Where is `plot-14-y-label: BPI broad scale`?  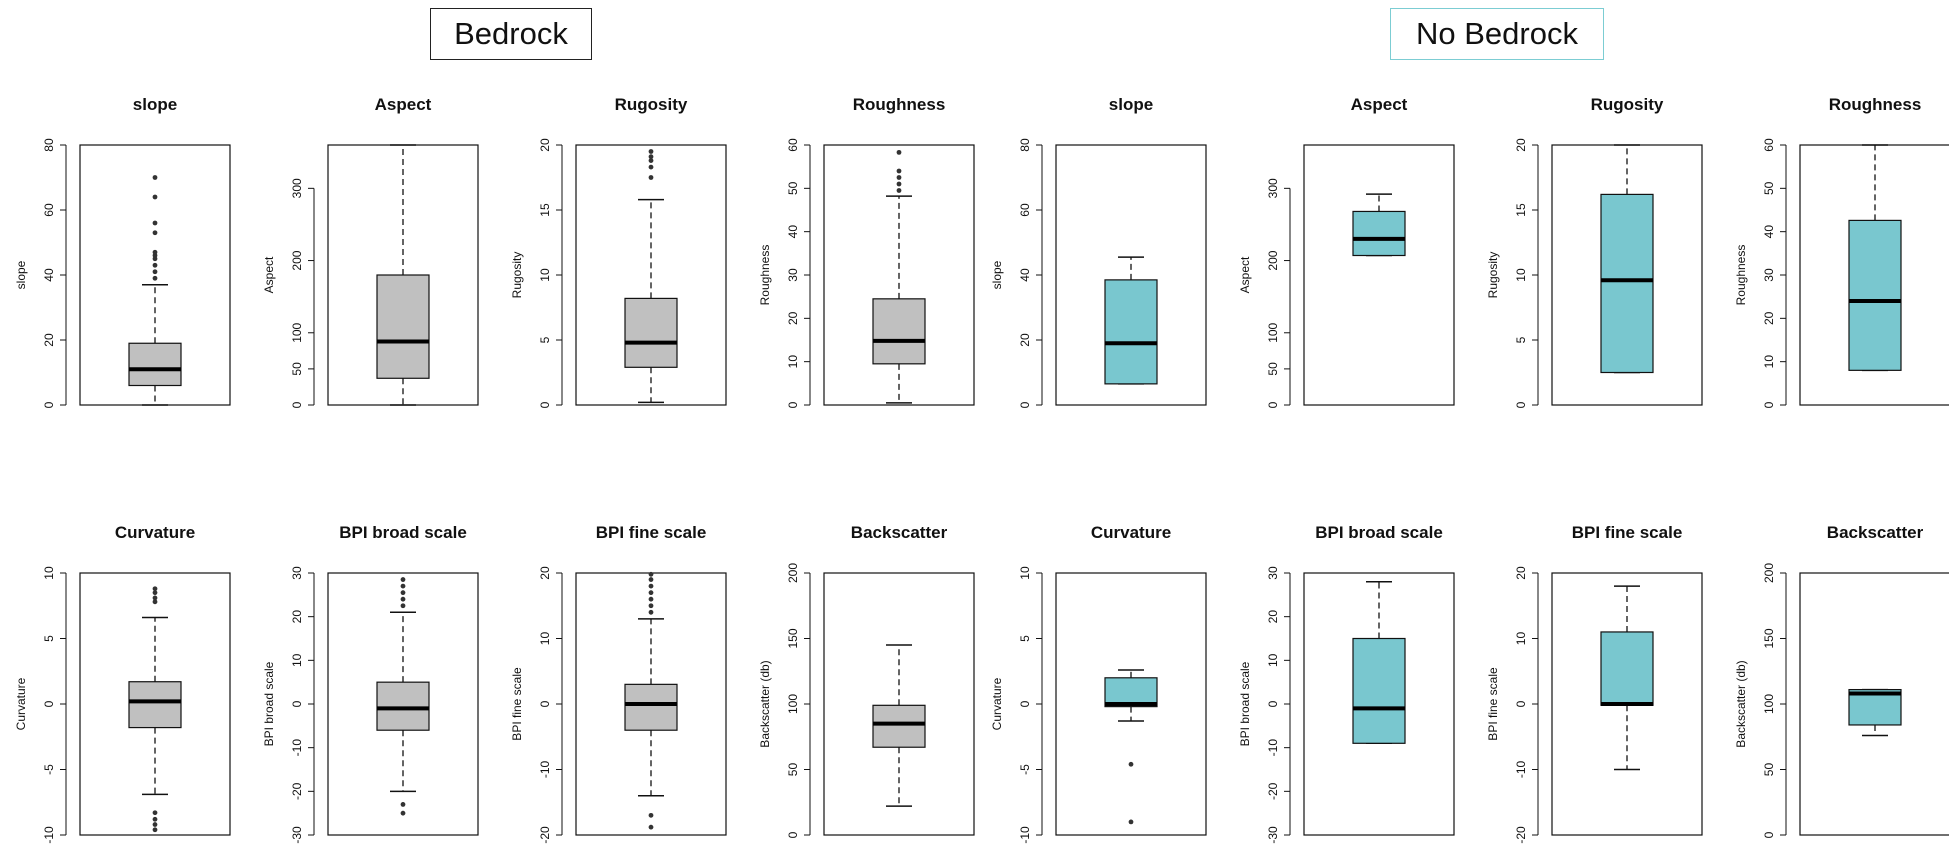
plot-14-y-label: BPI broad scale is located at coordinates (1245, 703).